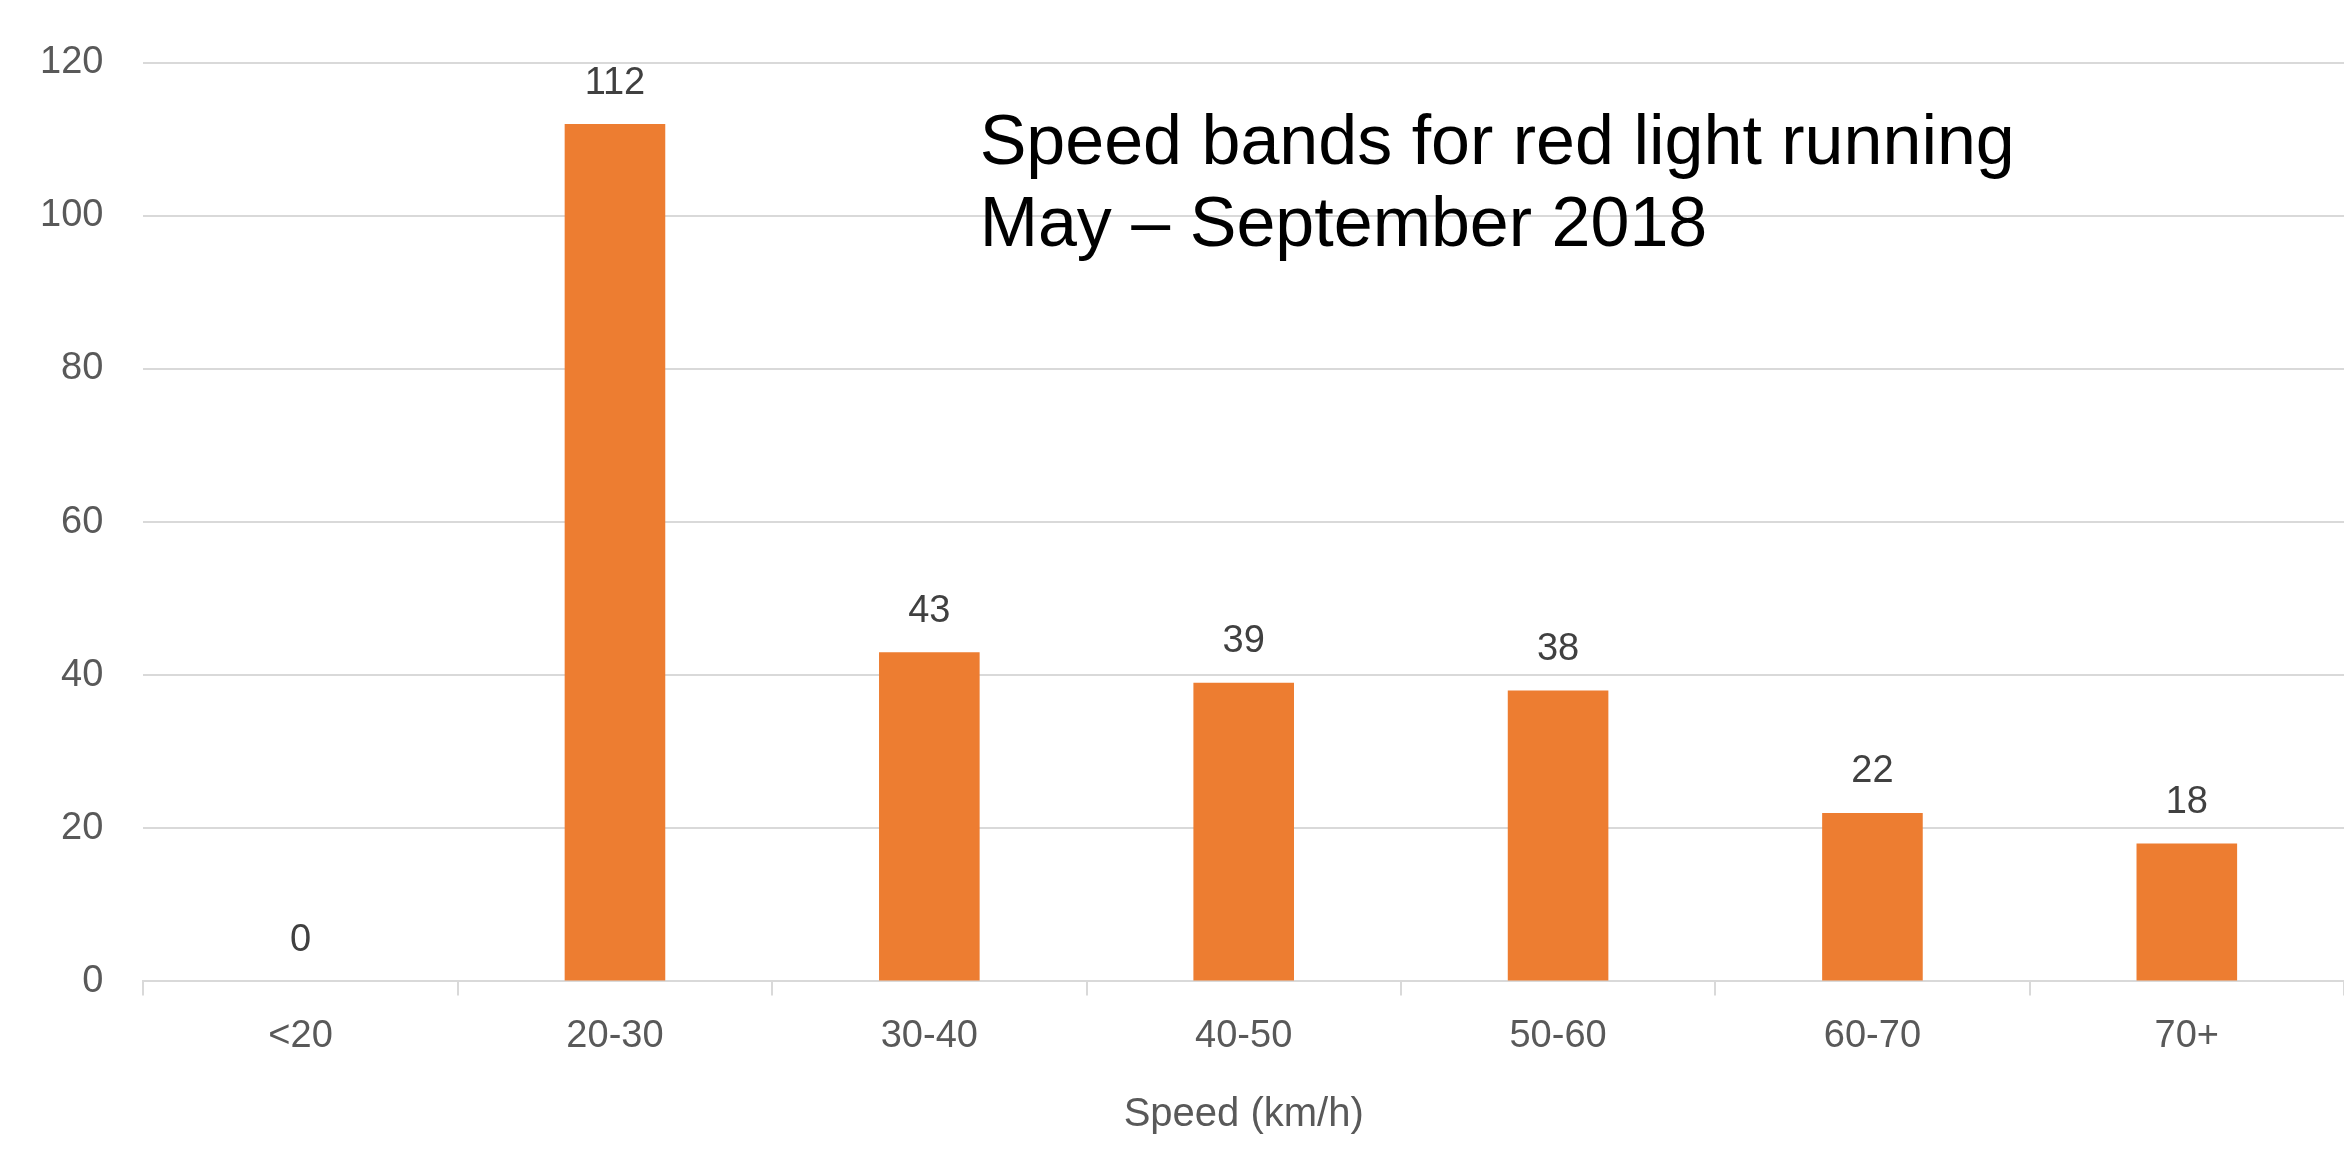 The image size is (2344, 1153). Describe the element at coordinates (82, 825) in the screenshot. I see `y-tick-label: 20` at that location.